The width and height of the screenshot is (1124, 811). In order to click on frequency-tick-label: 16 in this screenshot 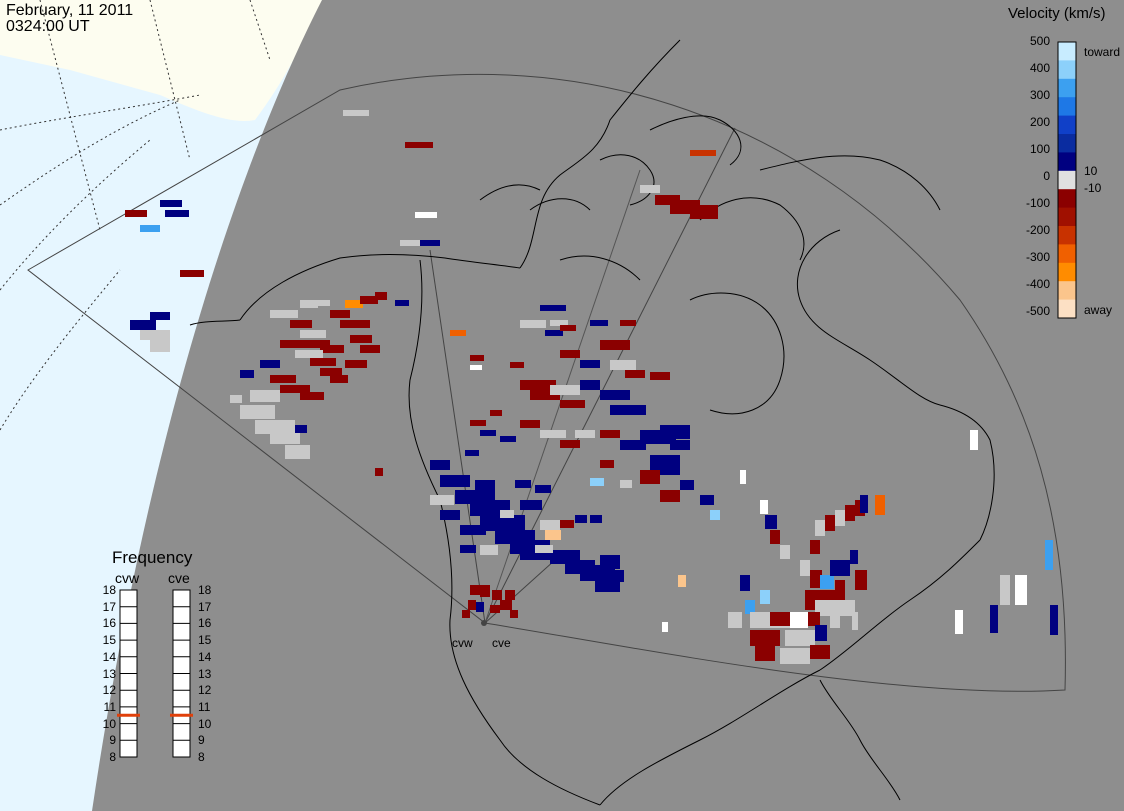, I will do `click(205, 623)`.